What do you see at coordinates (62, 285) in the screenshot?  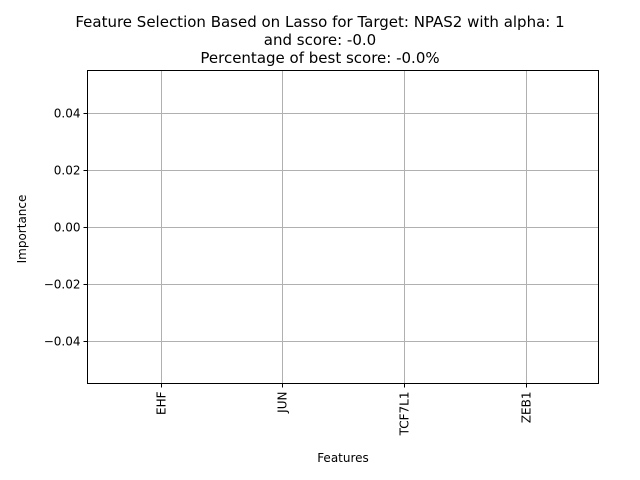 I see `y-tick-label: −0.02` at bounding box center [62, 285].